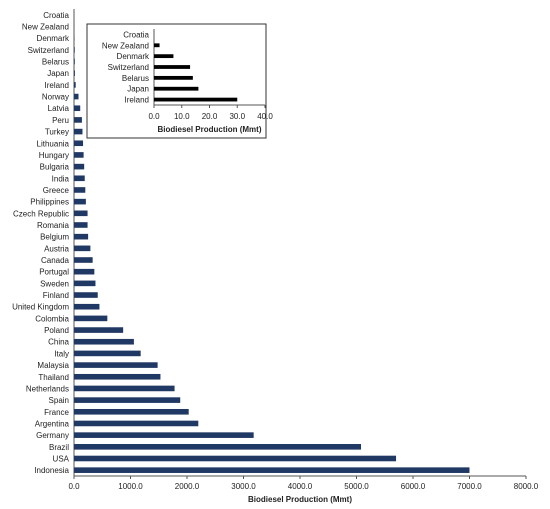  Describe the element at coordinates (58, 342) in the screenshot. I see `main-category-label: China` at that location.